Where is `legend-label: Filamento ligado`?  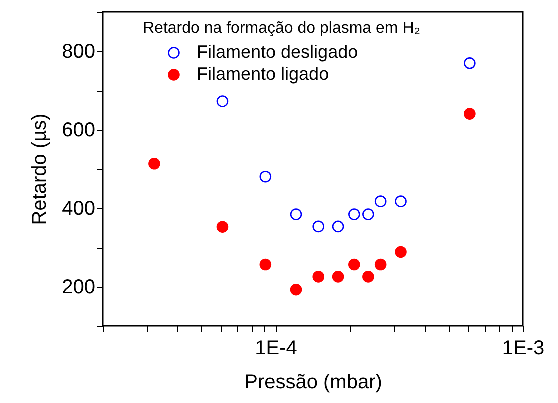
legend-label: Filamento ligado is located at coordinates (263, 74).